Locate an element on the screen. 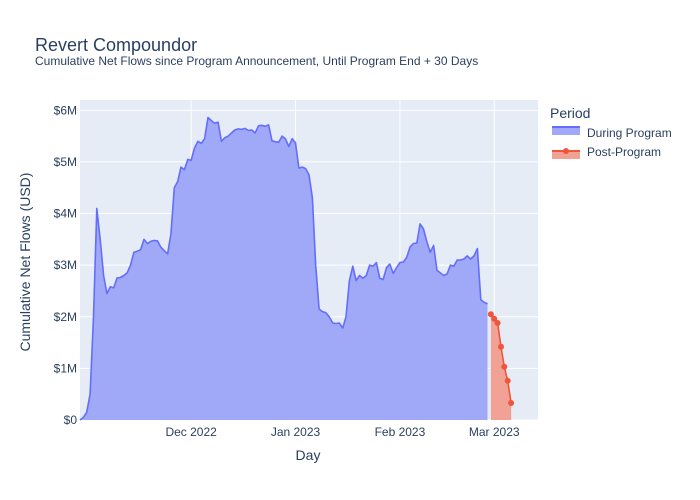 The width and height of the screenshot is (700, 500). legend-swatch-during-program is located at coordinates (566, 131).